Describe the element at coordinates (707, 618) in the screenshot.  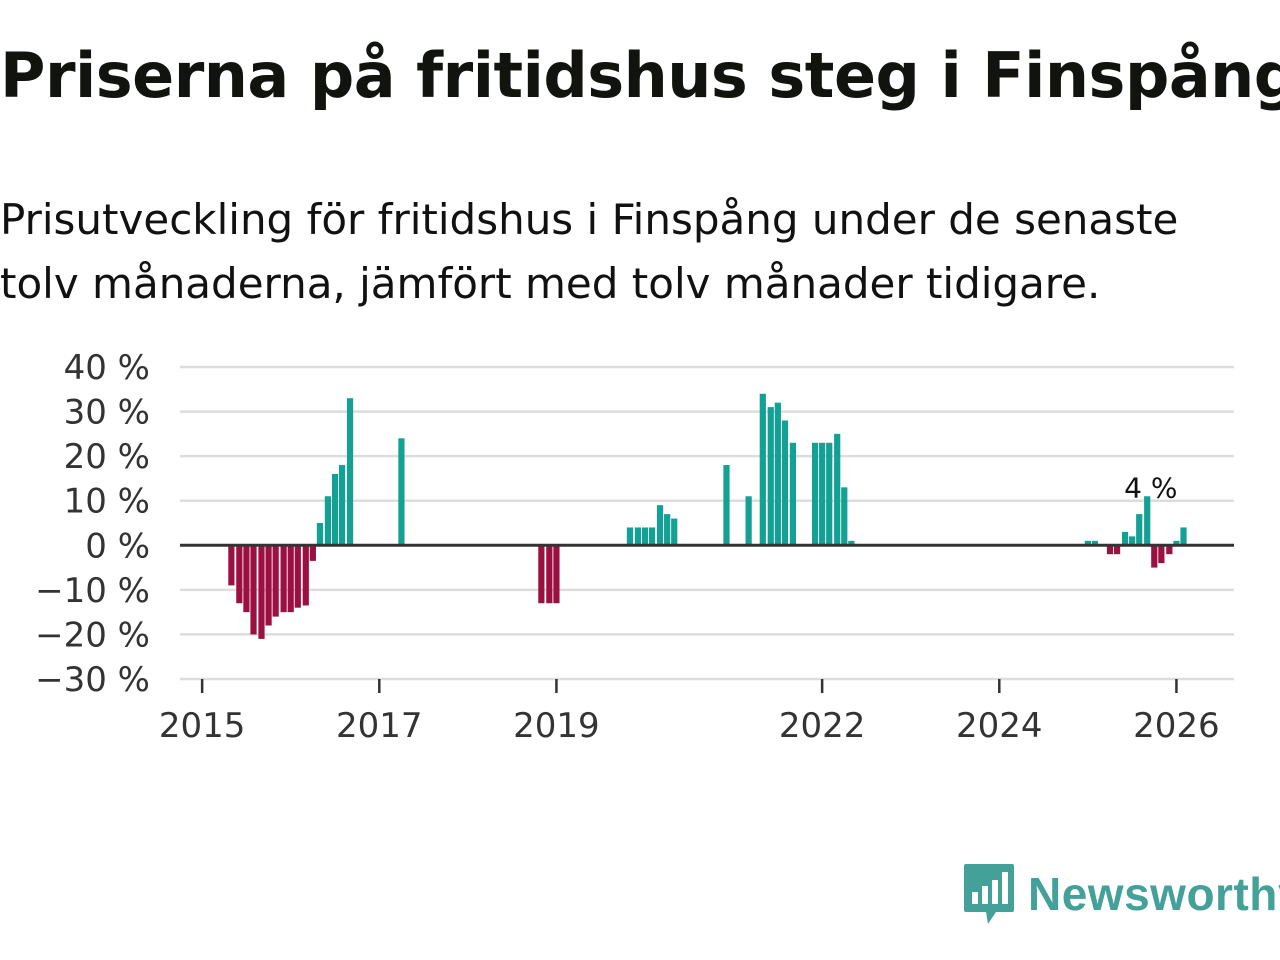
I see `axes` at that location.